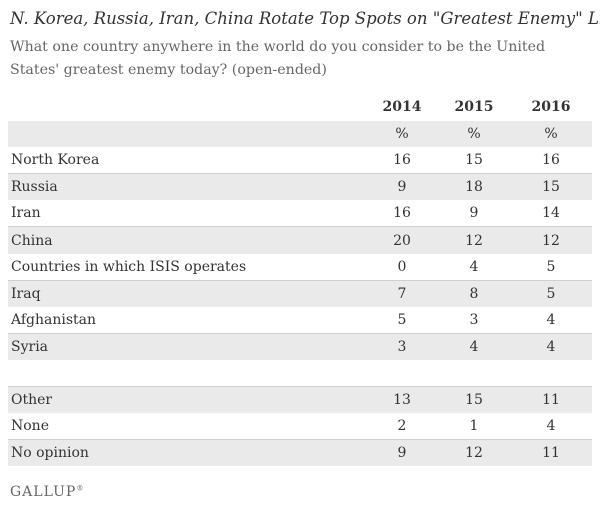  Describe the element at coordinates (551, 107) in the screenshot. I see `column-header: 2016` at that location.